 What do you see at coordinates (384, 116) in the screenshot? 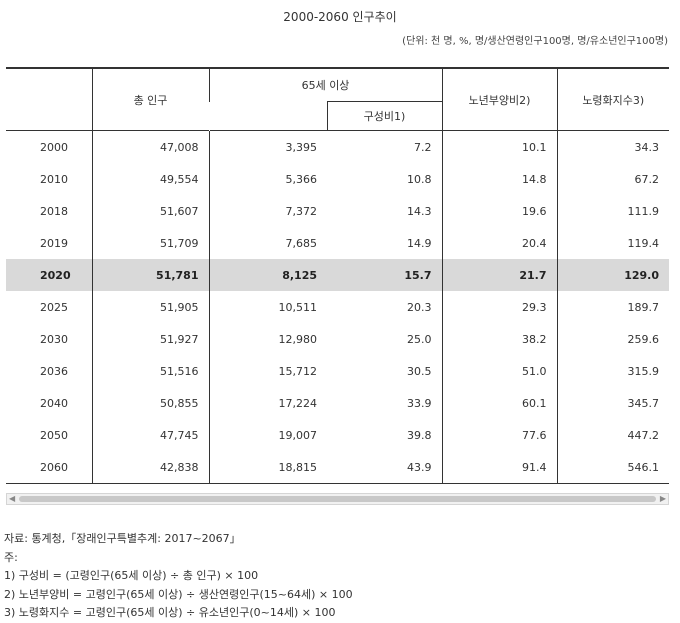
I see `header-ratio: 구성비1)` at bounding box center [384, 116].